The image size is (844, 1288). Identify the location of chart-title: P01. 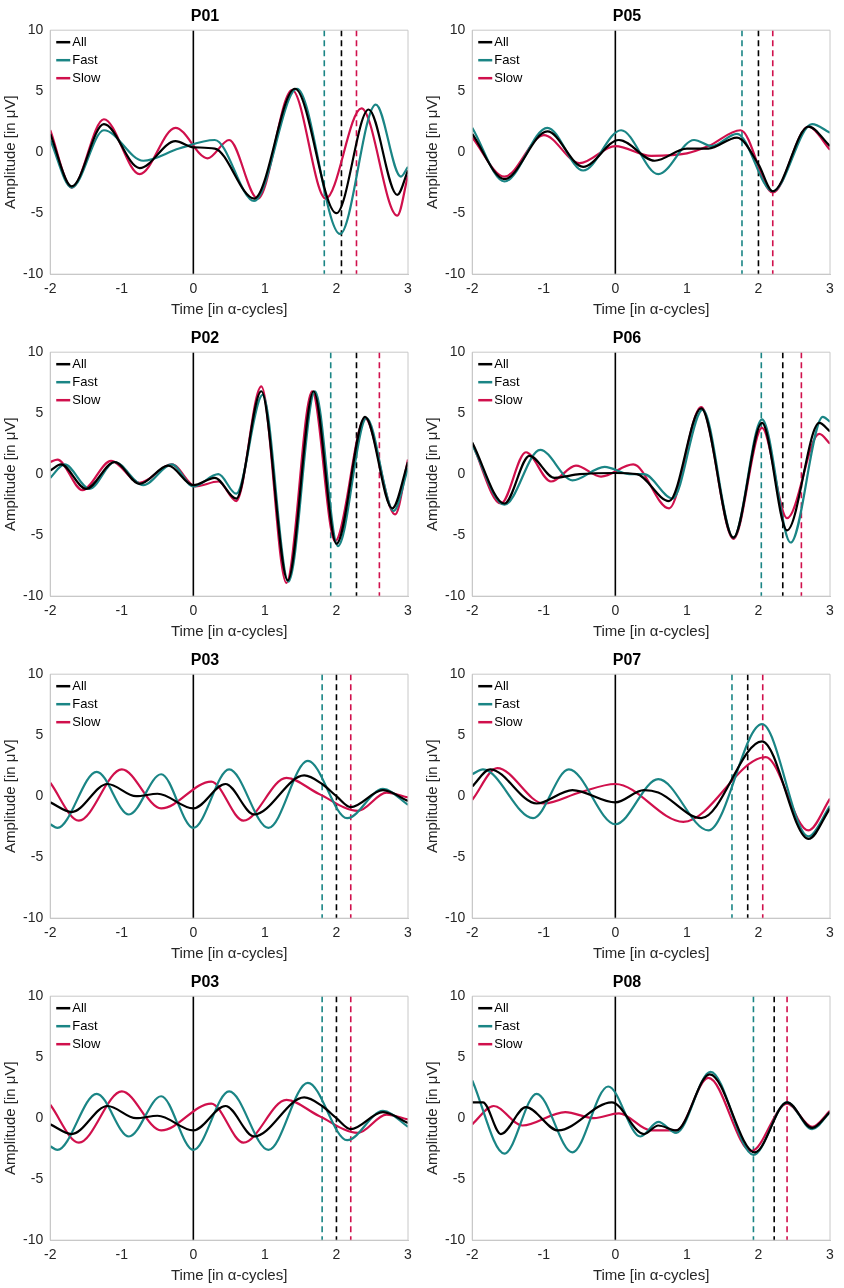
(205, 16).